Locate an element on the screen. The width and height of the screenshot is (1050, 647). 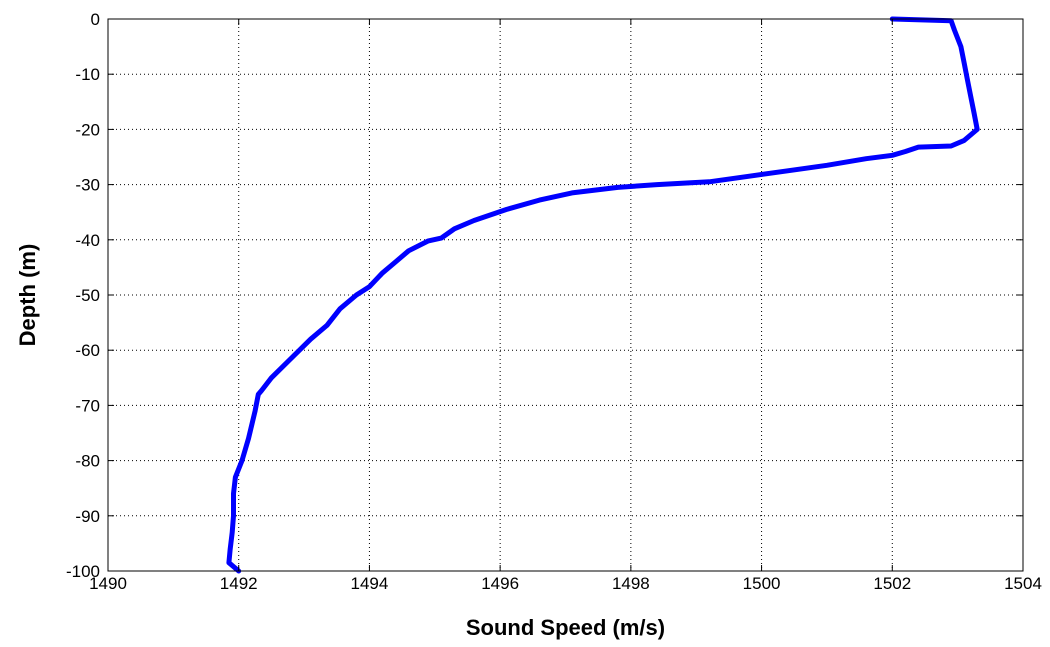
x-tick-label: 1494 is located at coordinates (370, 583).